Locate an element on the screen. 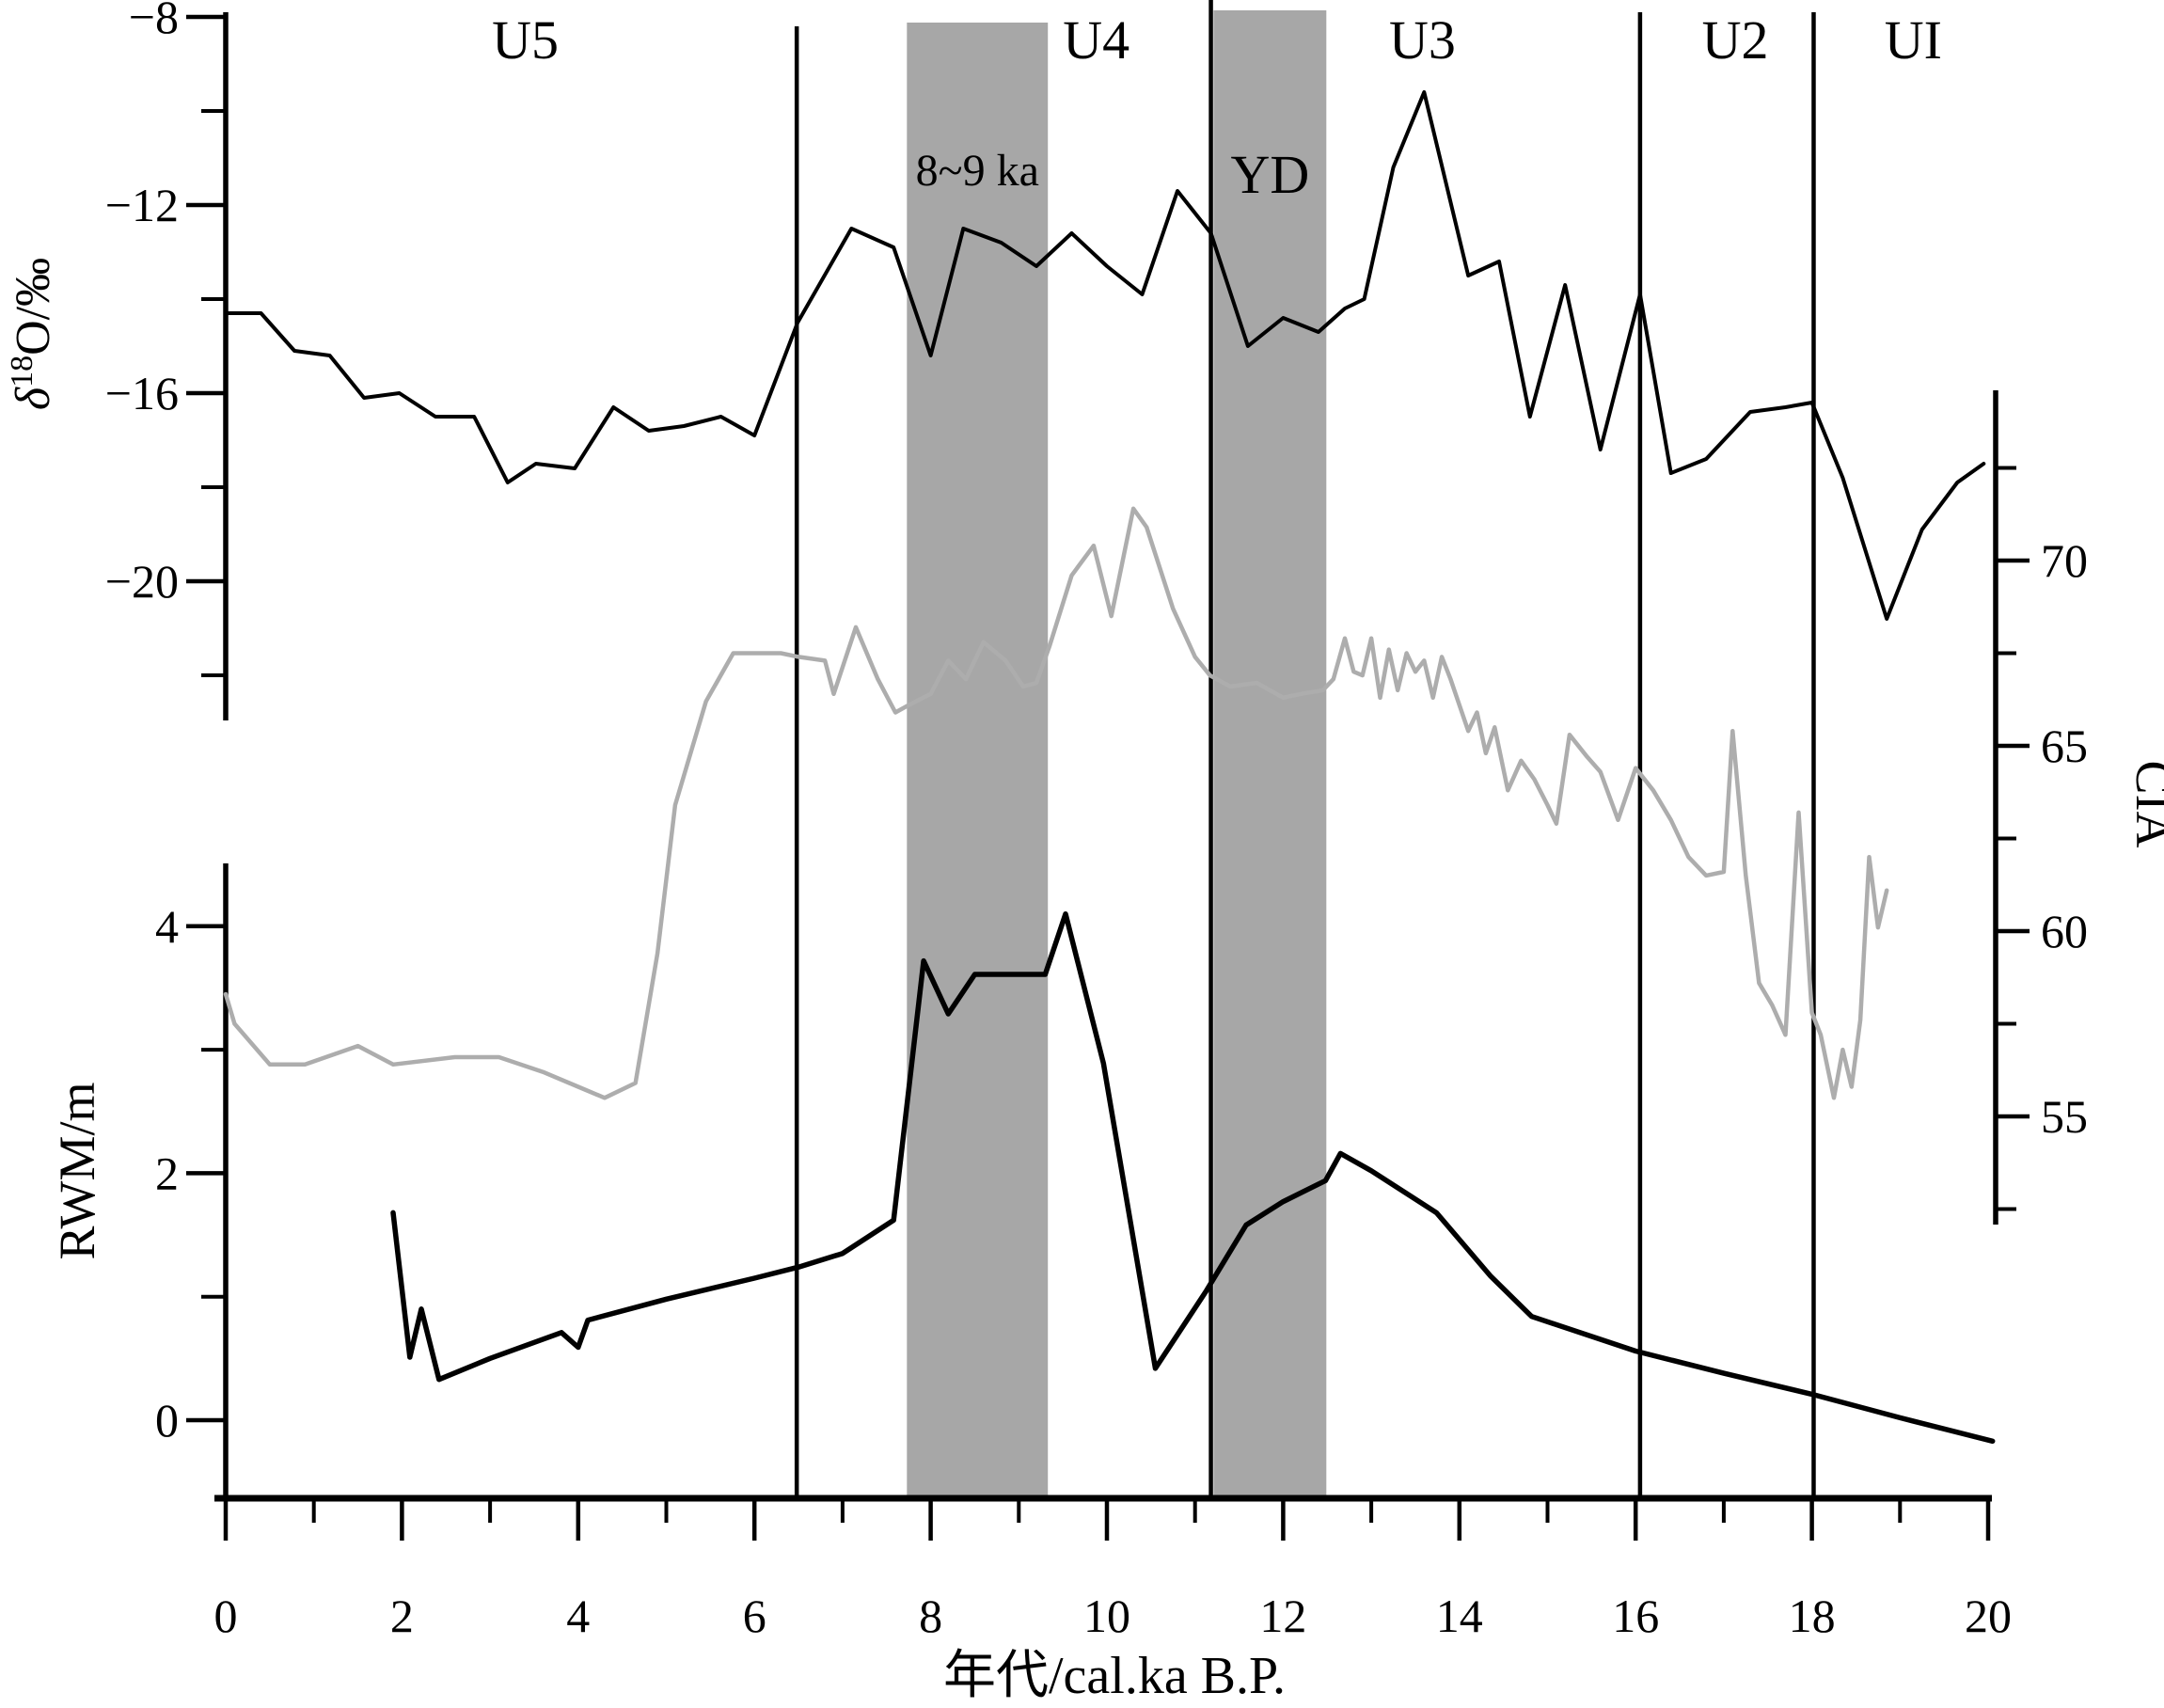  event-band-yd is located at coordinates (1270, 754).